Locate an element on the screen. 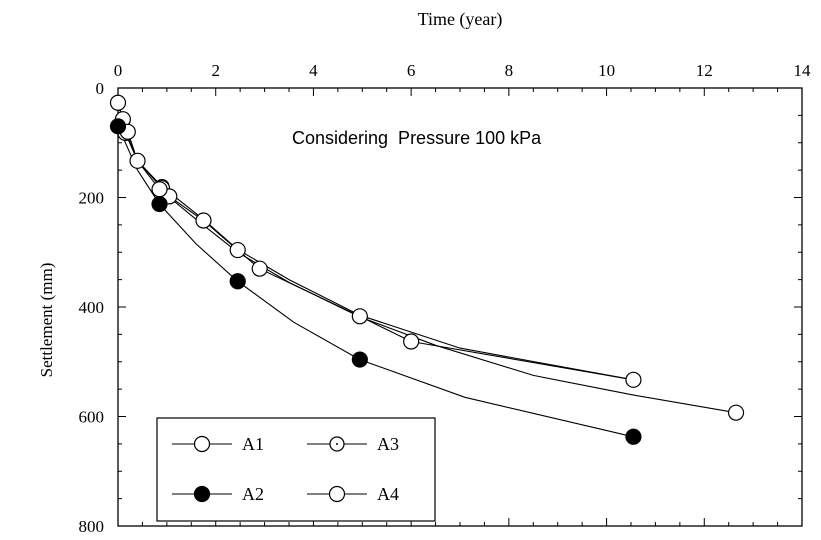  legend-label-a1: A1 is located at coordinates (253, 444).